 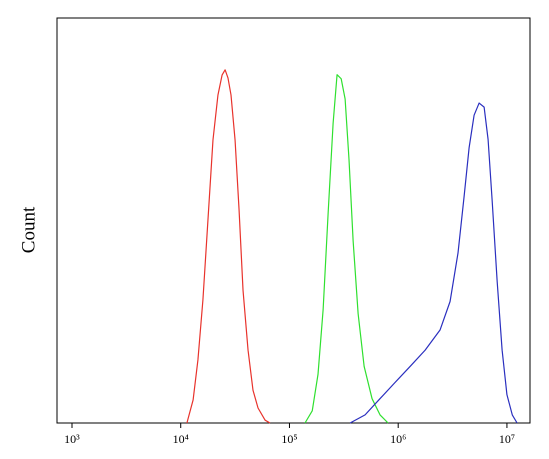 What do you see at coordinates (507, 439) in the screenshot?
I see `x-tick-label: 10⁷` at bounding box center [507, 439].